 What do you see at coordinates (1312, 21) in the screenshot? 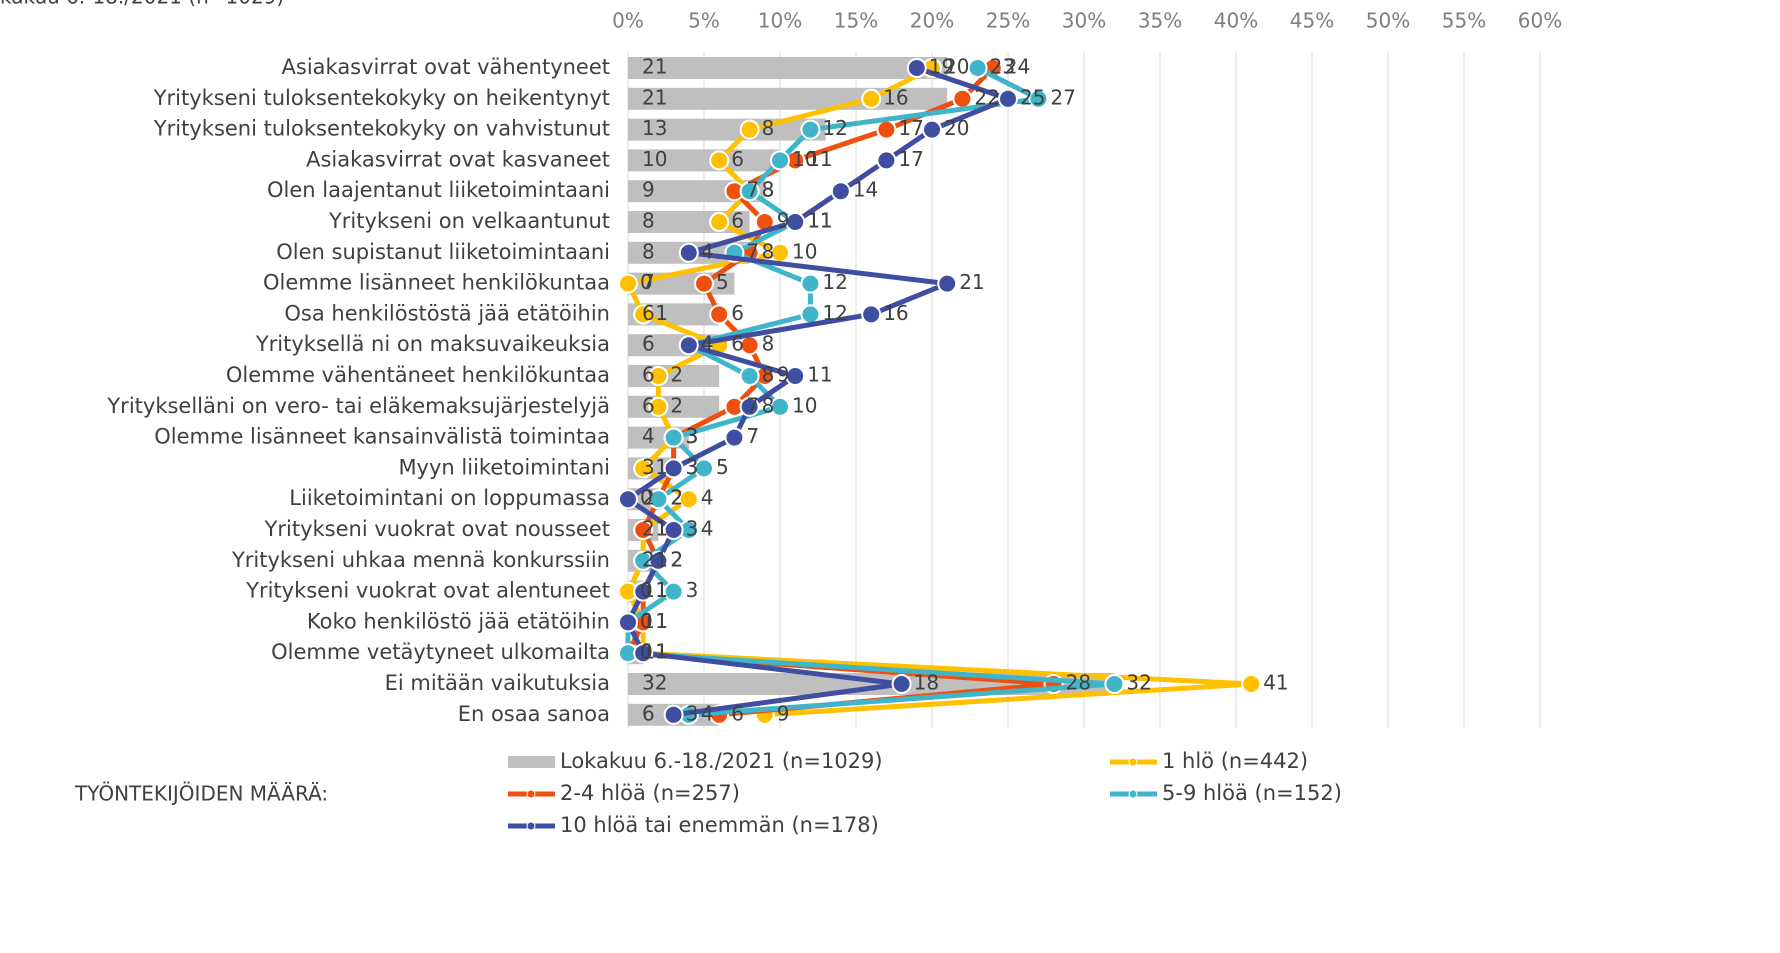
I see `x-tick-label: 45%` at bounding box center [1312, 21].